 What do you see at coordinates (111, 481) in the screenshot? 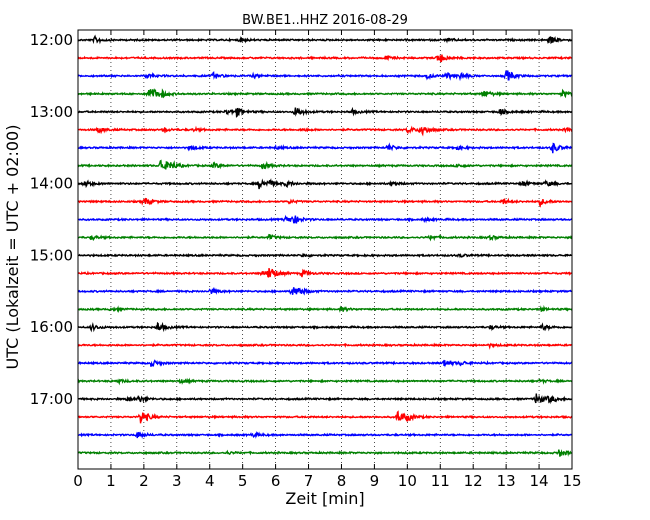
I see `x-tick-label: 1` at bounding box center [111, 481].